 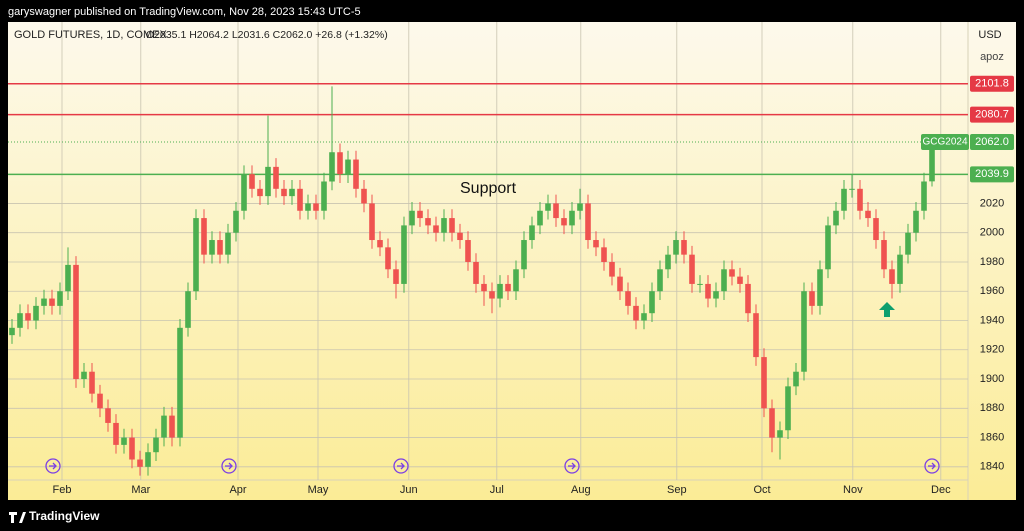 What do you see at coordinates (992, 320) in the screenshot?
I see `y-tick-label: 1940` at bounding box center [992, 320].